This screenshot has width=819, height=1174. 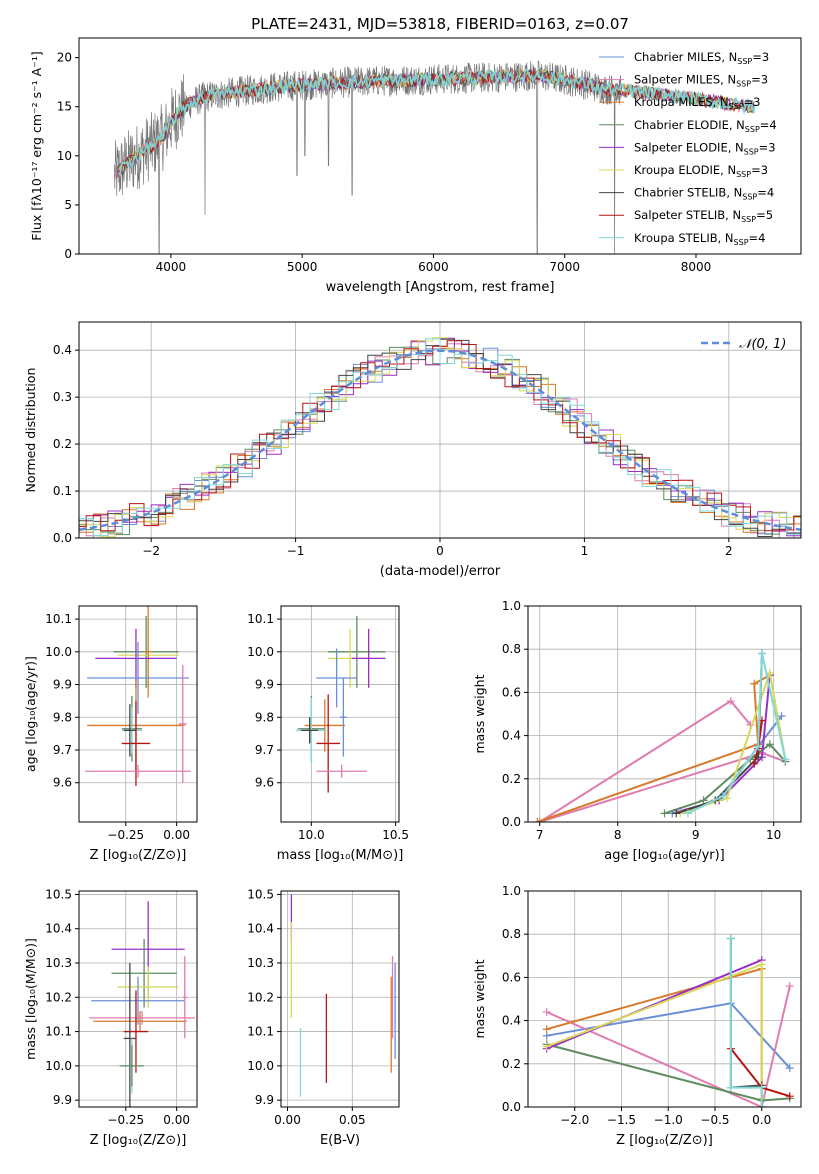 What do you see at coordinates (511, 606) in the screenshot?
I see `y-tick-label: 1.0` at bounding box center [511, 606].